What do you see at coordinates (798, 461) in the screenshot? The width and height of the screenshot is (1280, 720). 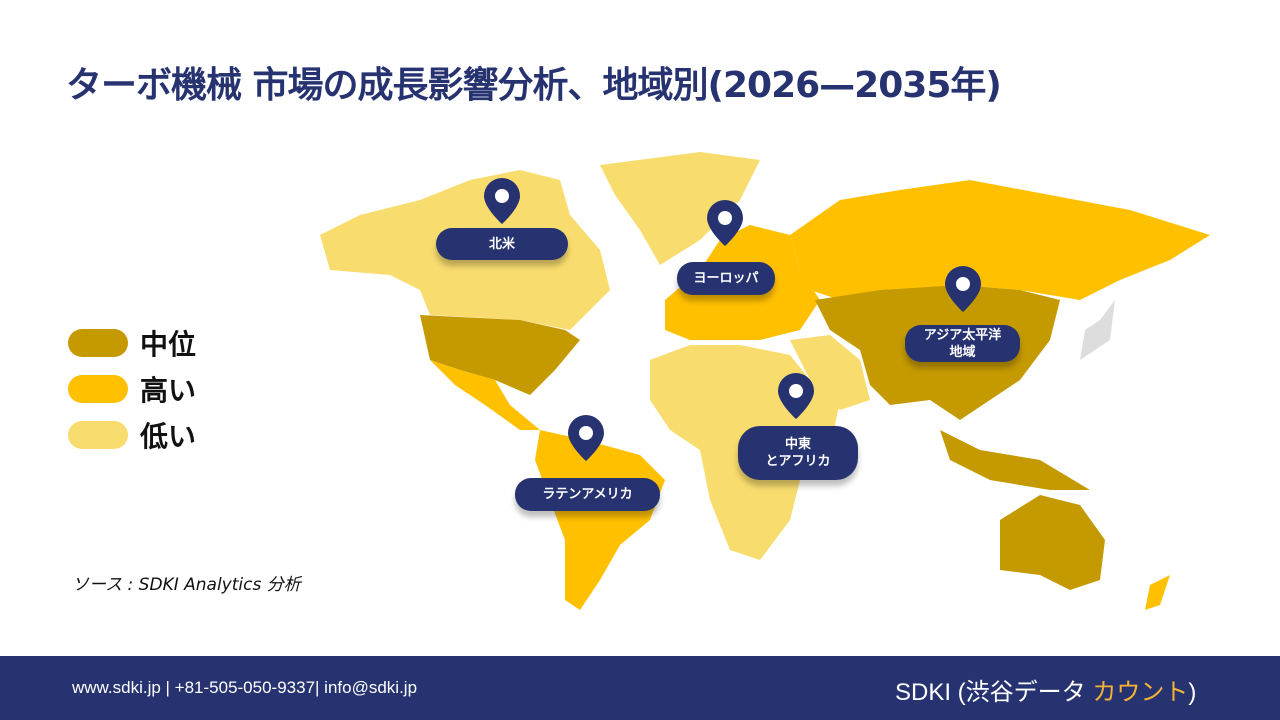 I see `label-line: とアフリカ` at bounding box center [798, 461].